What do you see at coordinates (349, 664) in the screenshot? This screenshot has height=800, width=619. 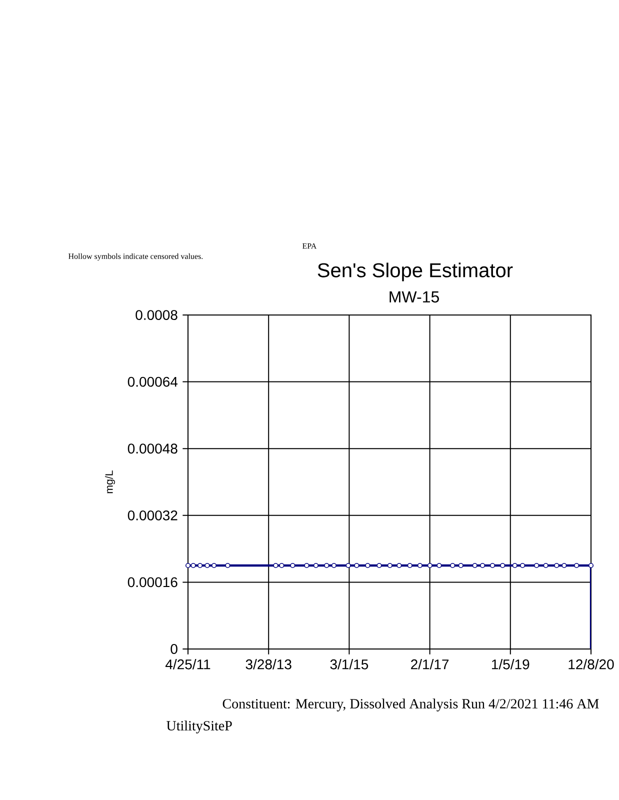 I see `x-tick-label: 3/1/15` at bounding box center [349, 664].